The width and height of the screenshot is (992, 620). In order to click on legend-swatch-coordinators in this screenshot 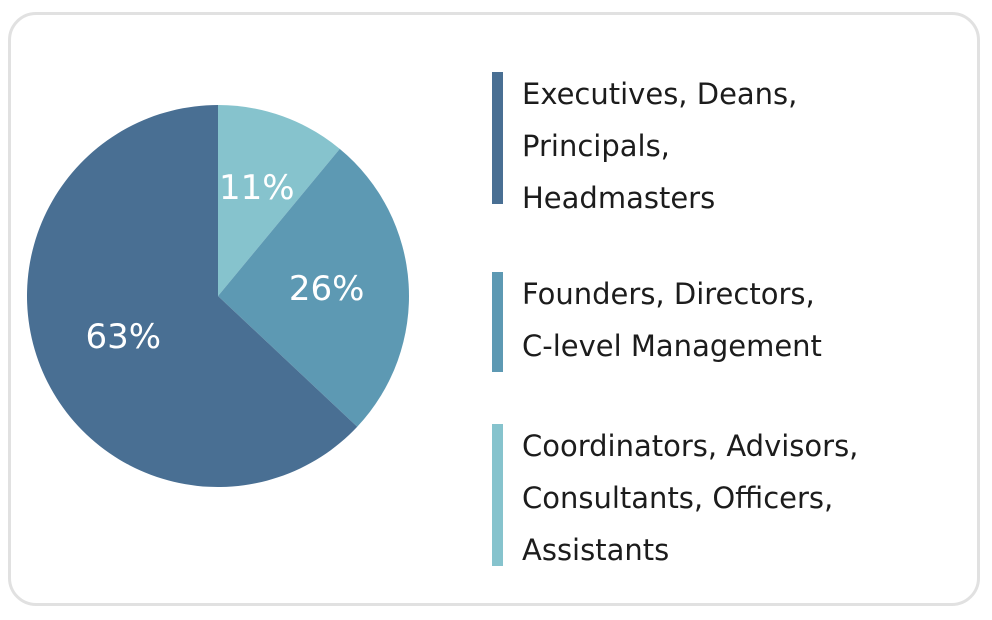, I will do `click(497, 495)`.